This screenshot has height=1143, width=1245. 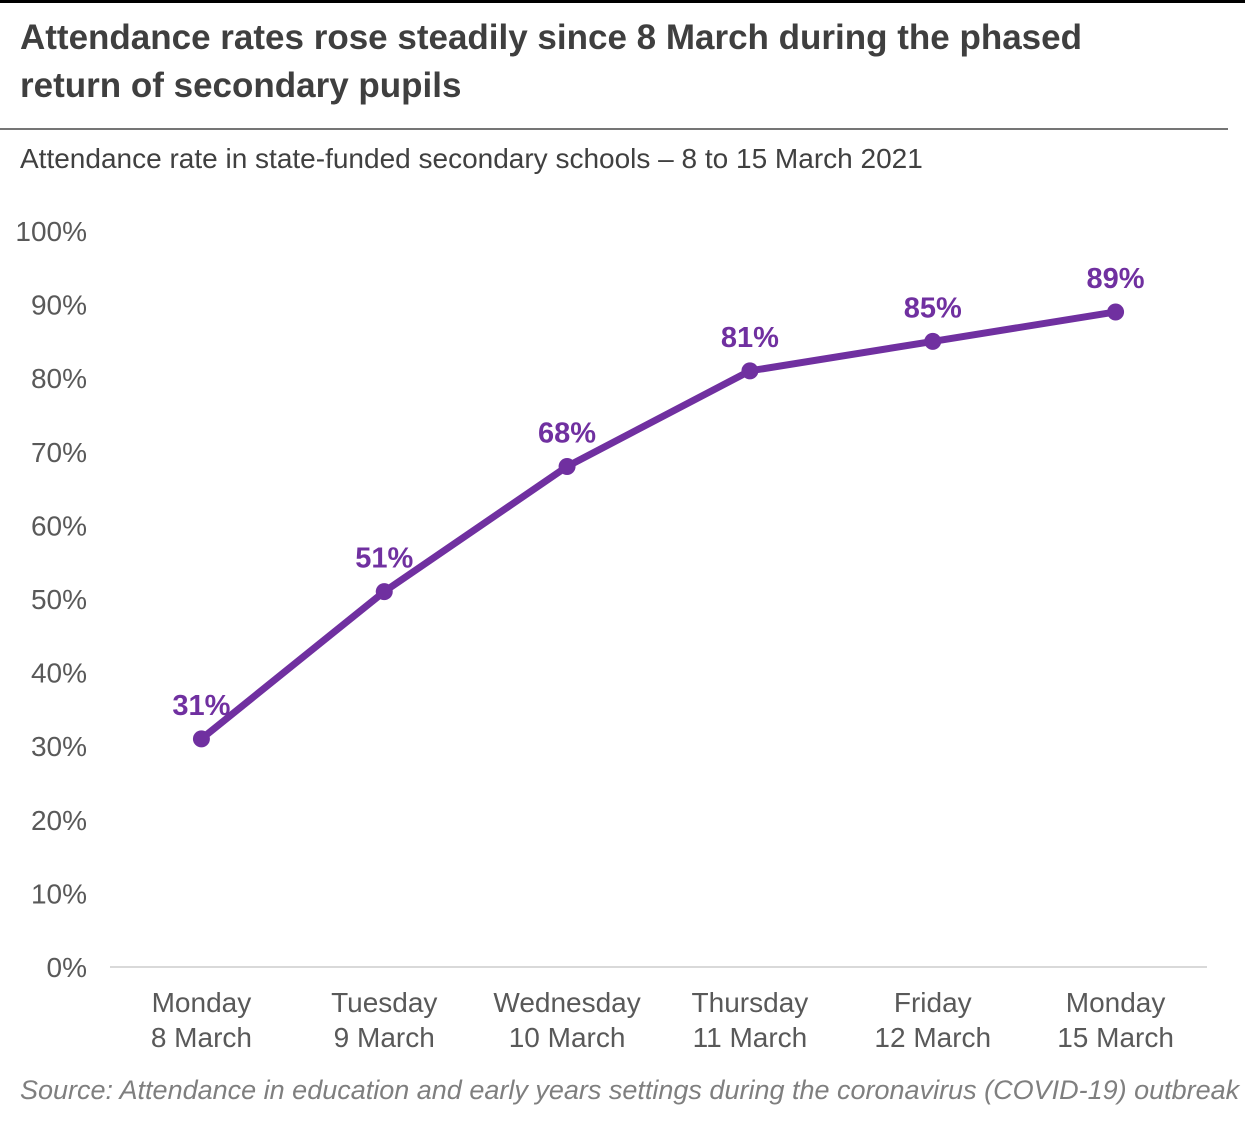 What do you see at coordinates (59, 893) in the screenshot?
I see `y-axis-tick-label: 10%` at bounding box center [59, 893].